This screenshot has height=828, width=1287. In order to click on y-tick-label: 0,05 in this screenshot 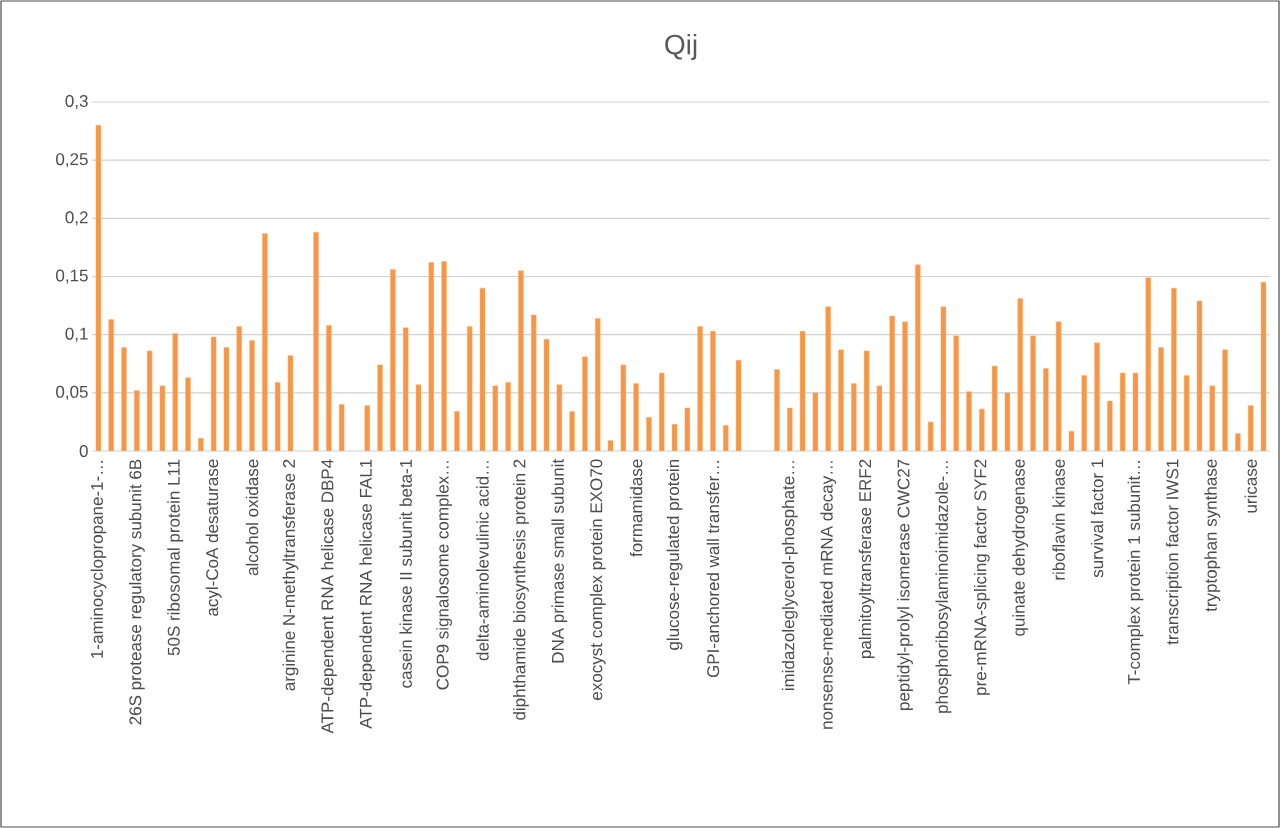, I will do `click(72, 392)`.